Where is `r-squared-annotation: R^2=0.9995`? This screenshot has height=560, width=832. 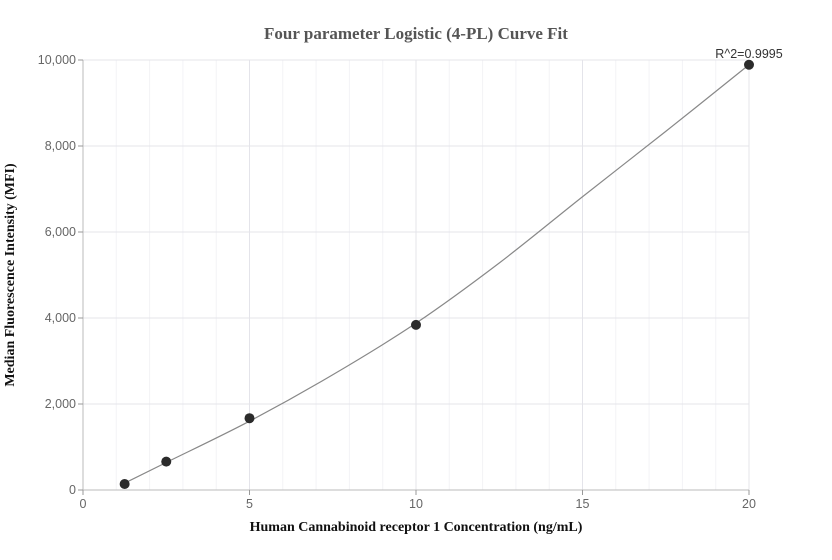
r-squared-annotation: R^2=0.9995 is located at coordinates (748, 54).